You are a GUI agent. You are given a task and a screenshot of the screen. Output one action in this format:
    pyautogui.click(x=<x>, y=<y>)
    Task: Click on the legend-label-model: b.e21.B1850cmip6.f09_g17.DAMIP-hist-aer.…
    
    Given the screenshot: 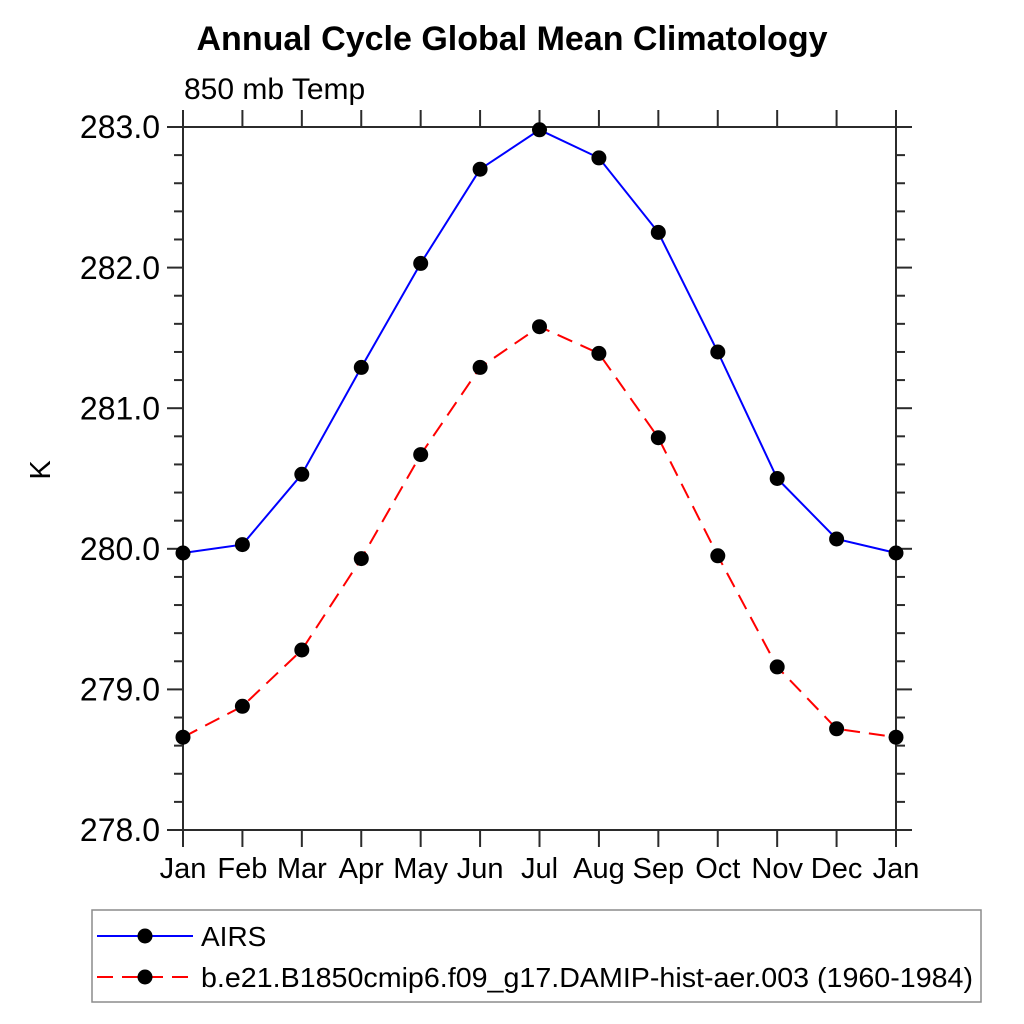 What is the action you would take?
    pyautogui.click(x=587, y=977)
    